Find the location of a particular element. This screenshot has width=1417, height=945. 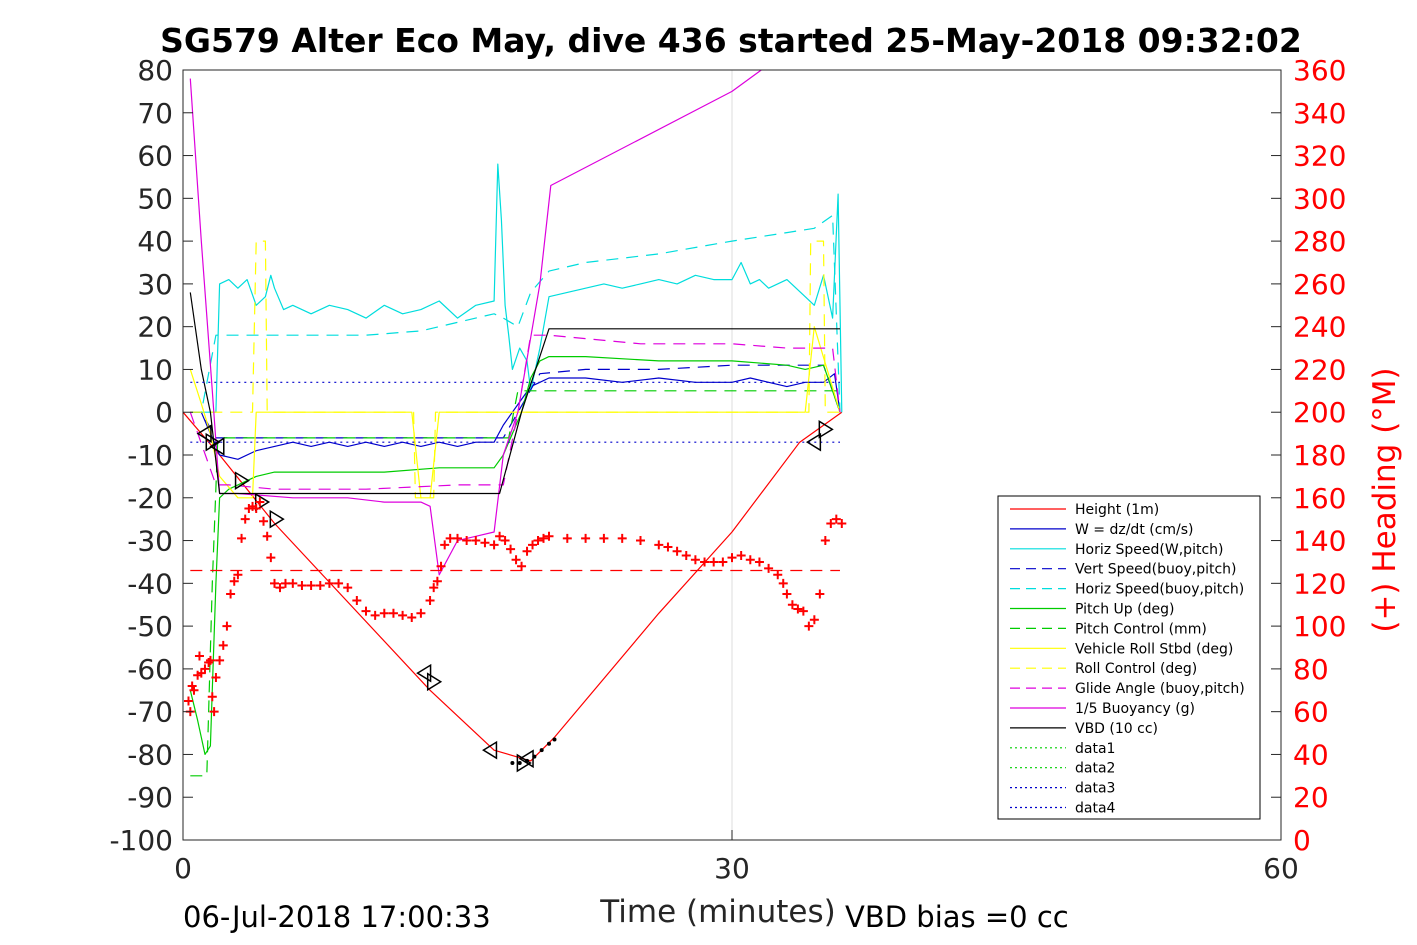

legend-label-13: data2 is located at coordinates (1095, 769).